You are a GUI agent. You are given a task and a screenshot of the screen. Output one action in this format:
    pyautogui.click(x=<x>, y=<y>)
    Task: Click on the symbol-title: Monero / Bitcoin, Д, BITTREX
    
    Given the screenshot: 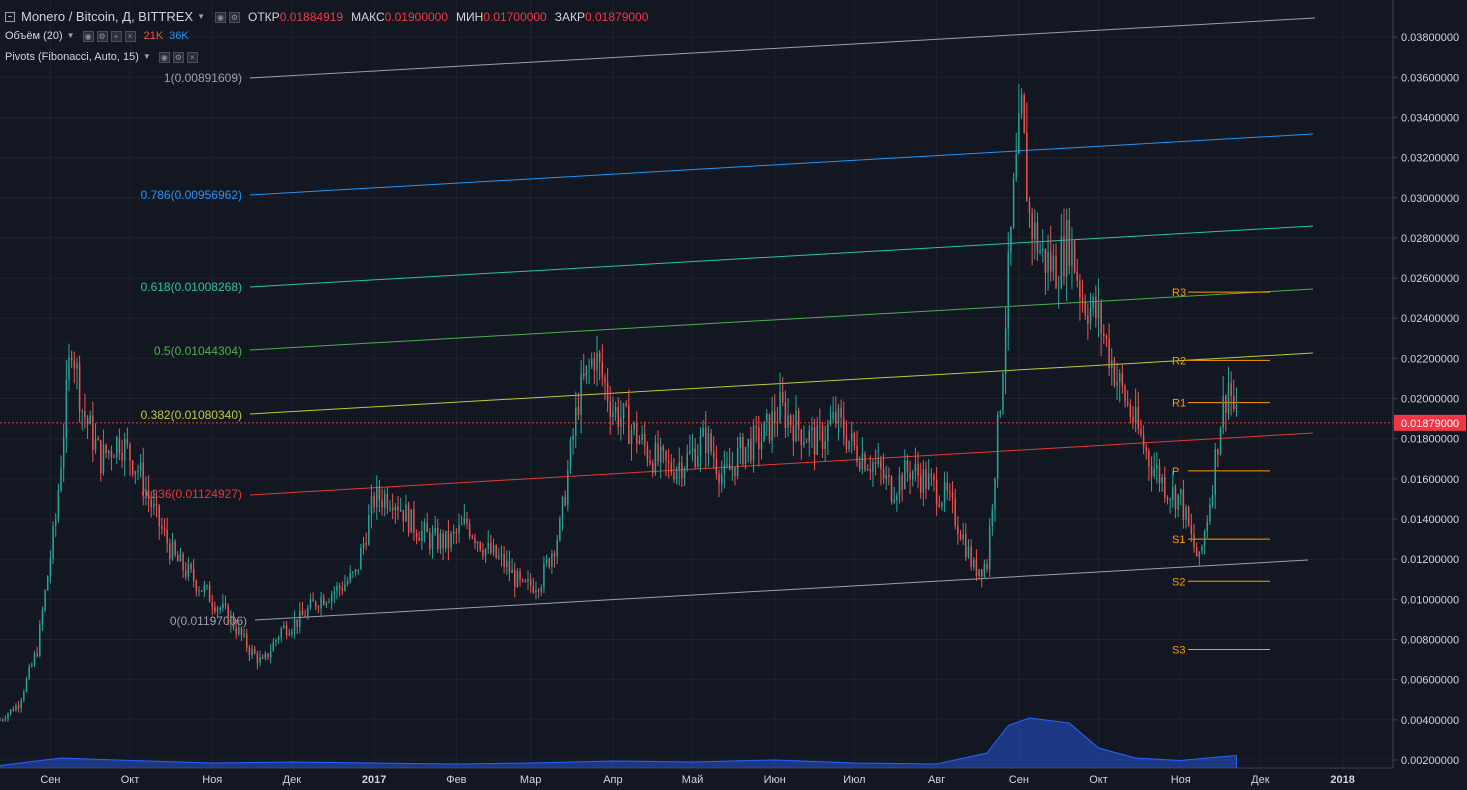 What is the action you would take?
    pyautogui.click(x=107, y=16)
    